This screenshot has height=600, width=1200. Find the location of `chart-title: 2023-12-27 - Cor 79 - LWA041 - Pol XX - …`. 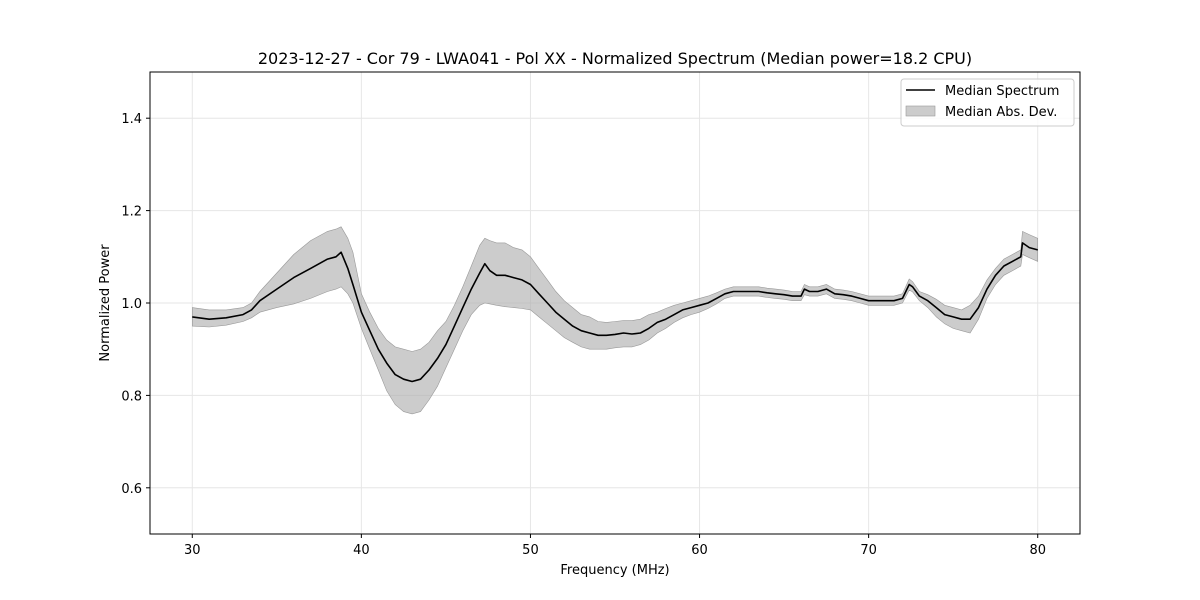

chart-title: 2023-12-27 - Cor 79 - LWA041 - Pol XX - … is located at coordinates (615, 58).